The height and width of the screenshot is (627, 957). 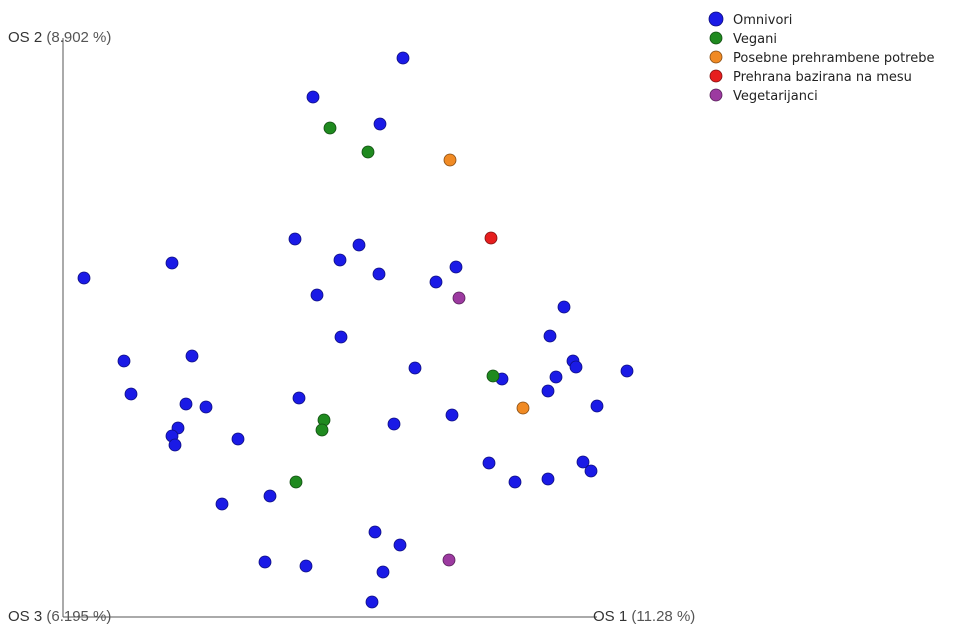 What do you see at coordinates (755, 39) in the screenshot?
I see `legend-label-vegani: Vegani` at bounding box center [755, 39].